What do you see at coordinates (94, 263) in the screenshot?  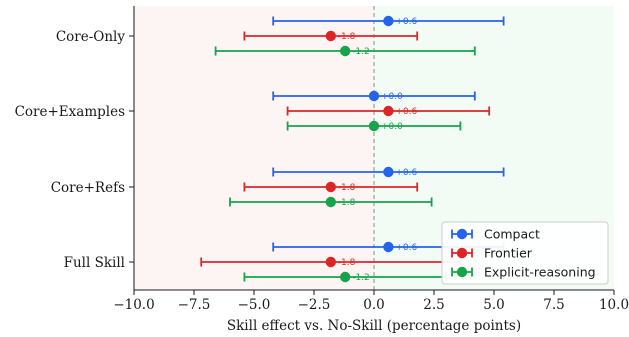 I see `category-label: Full Skill` at bounding box center [94, 263].